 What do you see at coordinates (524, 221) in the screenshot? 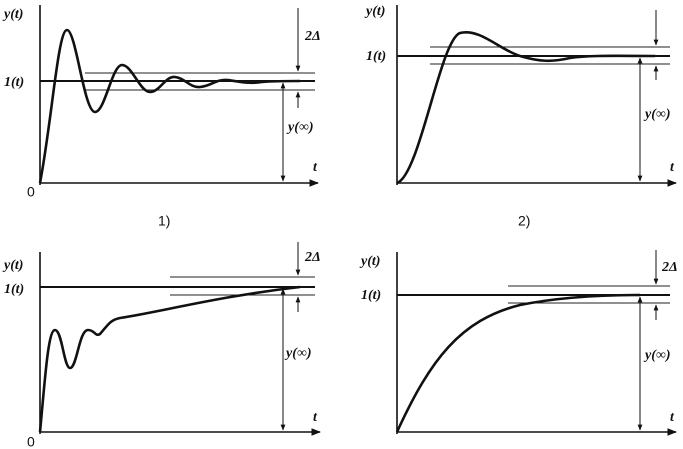
I see `caption: 2)` at bounding box center [524, 221].